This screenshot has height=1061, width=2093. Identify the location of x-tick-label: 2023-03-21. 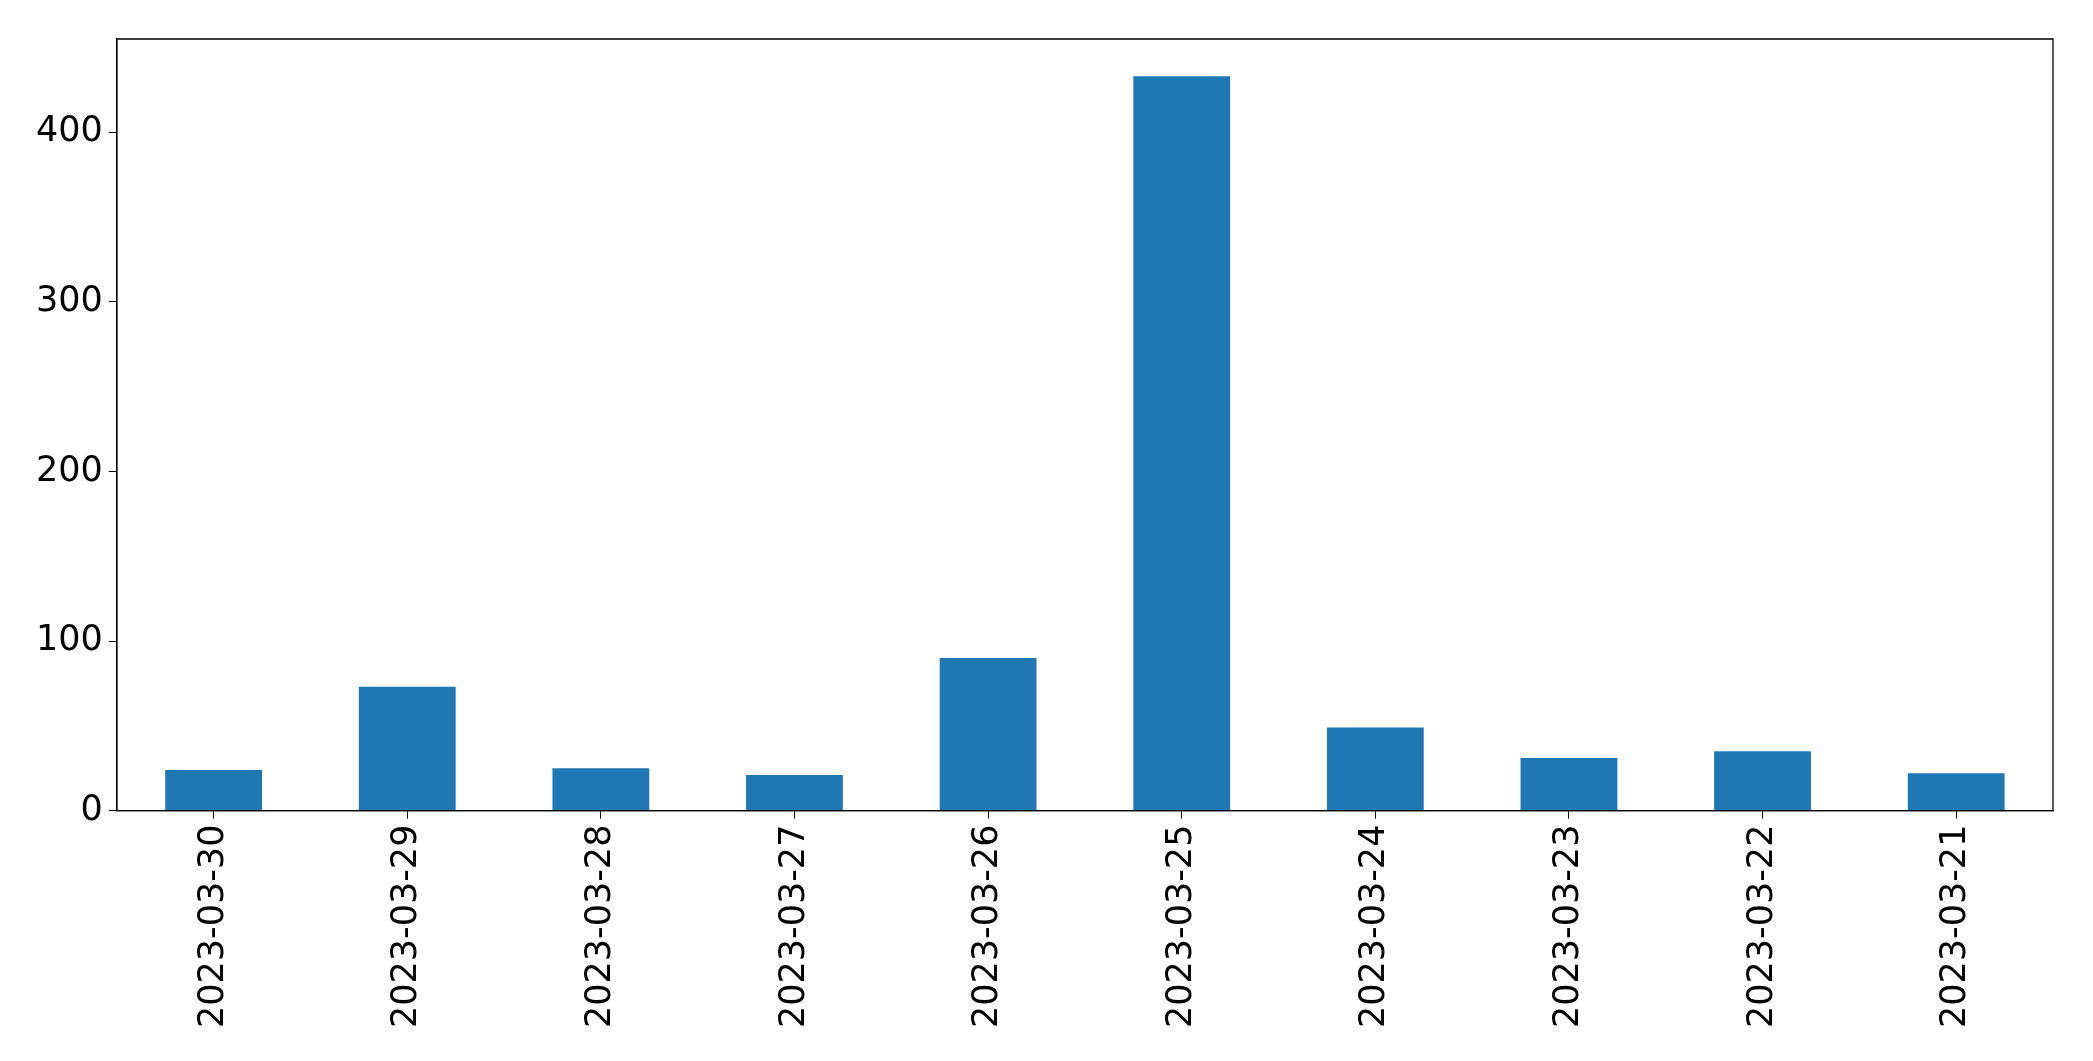
(1953, 926).